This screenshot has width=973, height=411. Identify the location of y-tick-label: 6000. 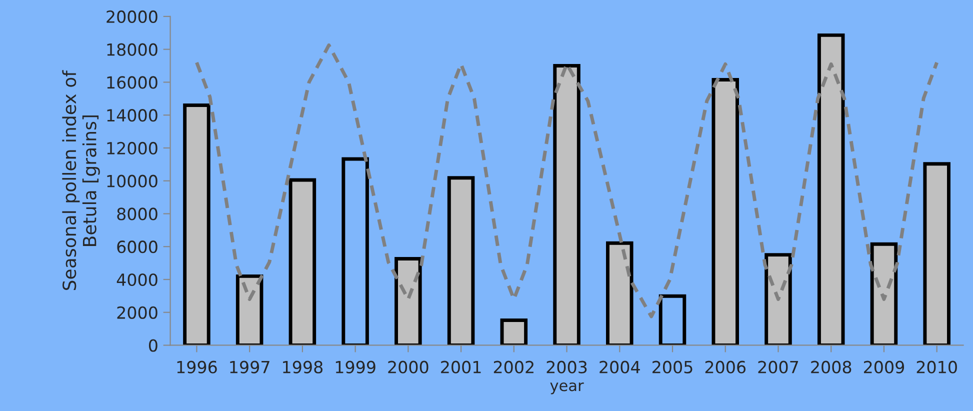
(137, 247).